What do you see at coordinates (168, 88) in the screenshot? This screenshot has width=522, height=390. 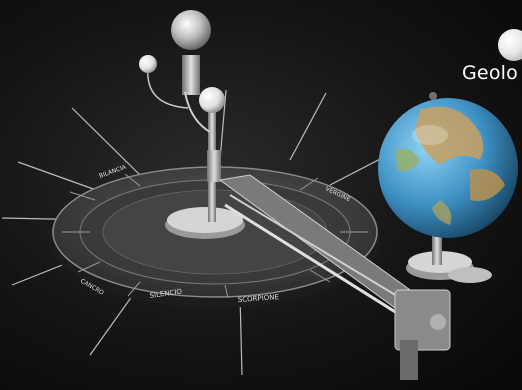 I see `moon-arm` at bounding box center [168, 88].